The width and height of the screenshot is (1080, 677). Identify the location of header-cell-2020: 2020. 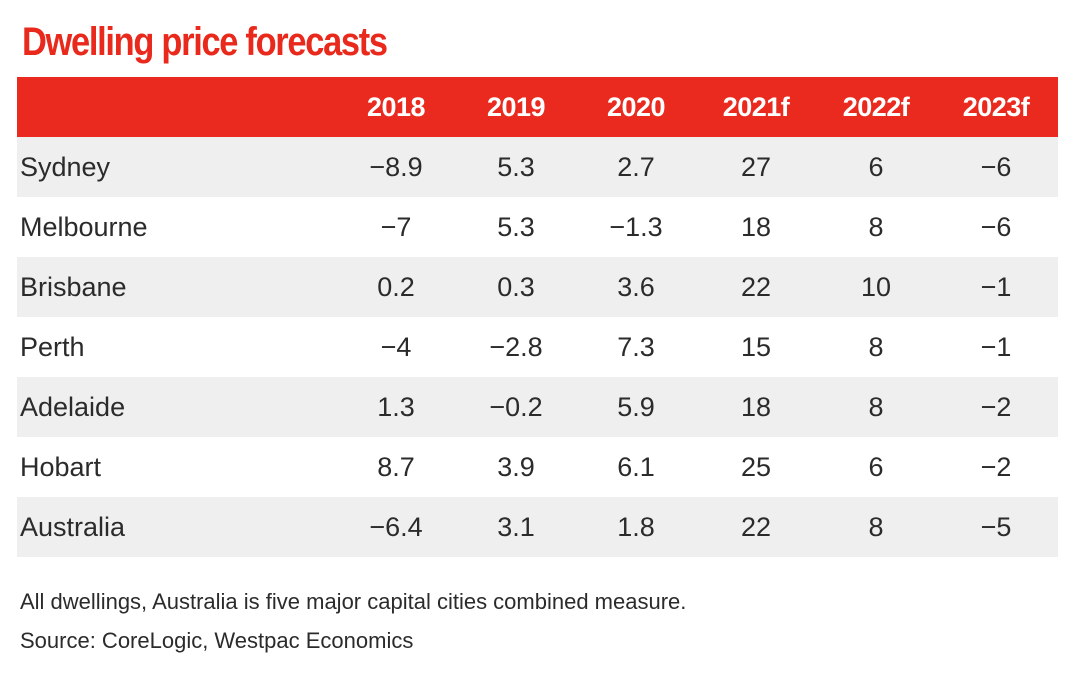
(636, 106).